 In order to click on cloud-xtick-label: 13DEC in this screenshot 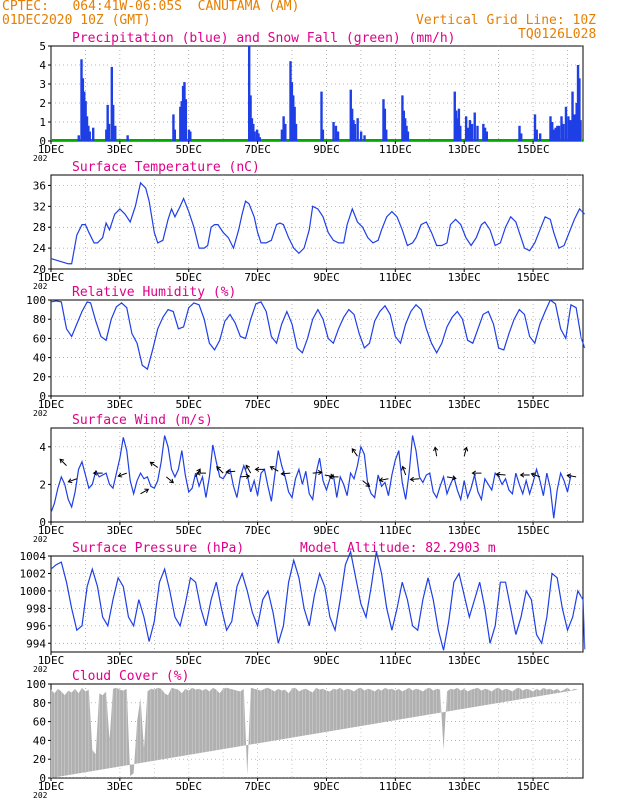, I will do `click(464, 786)`.